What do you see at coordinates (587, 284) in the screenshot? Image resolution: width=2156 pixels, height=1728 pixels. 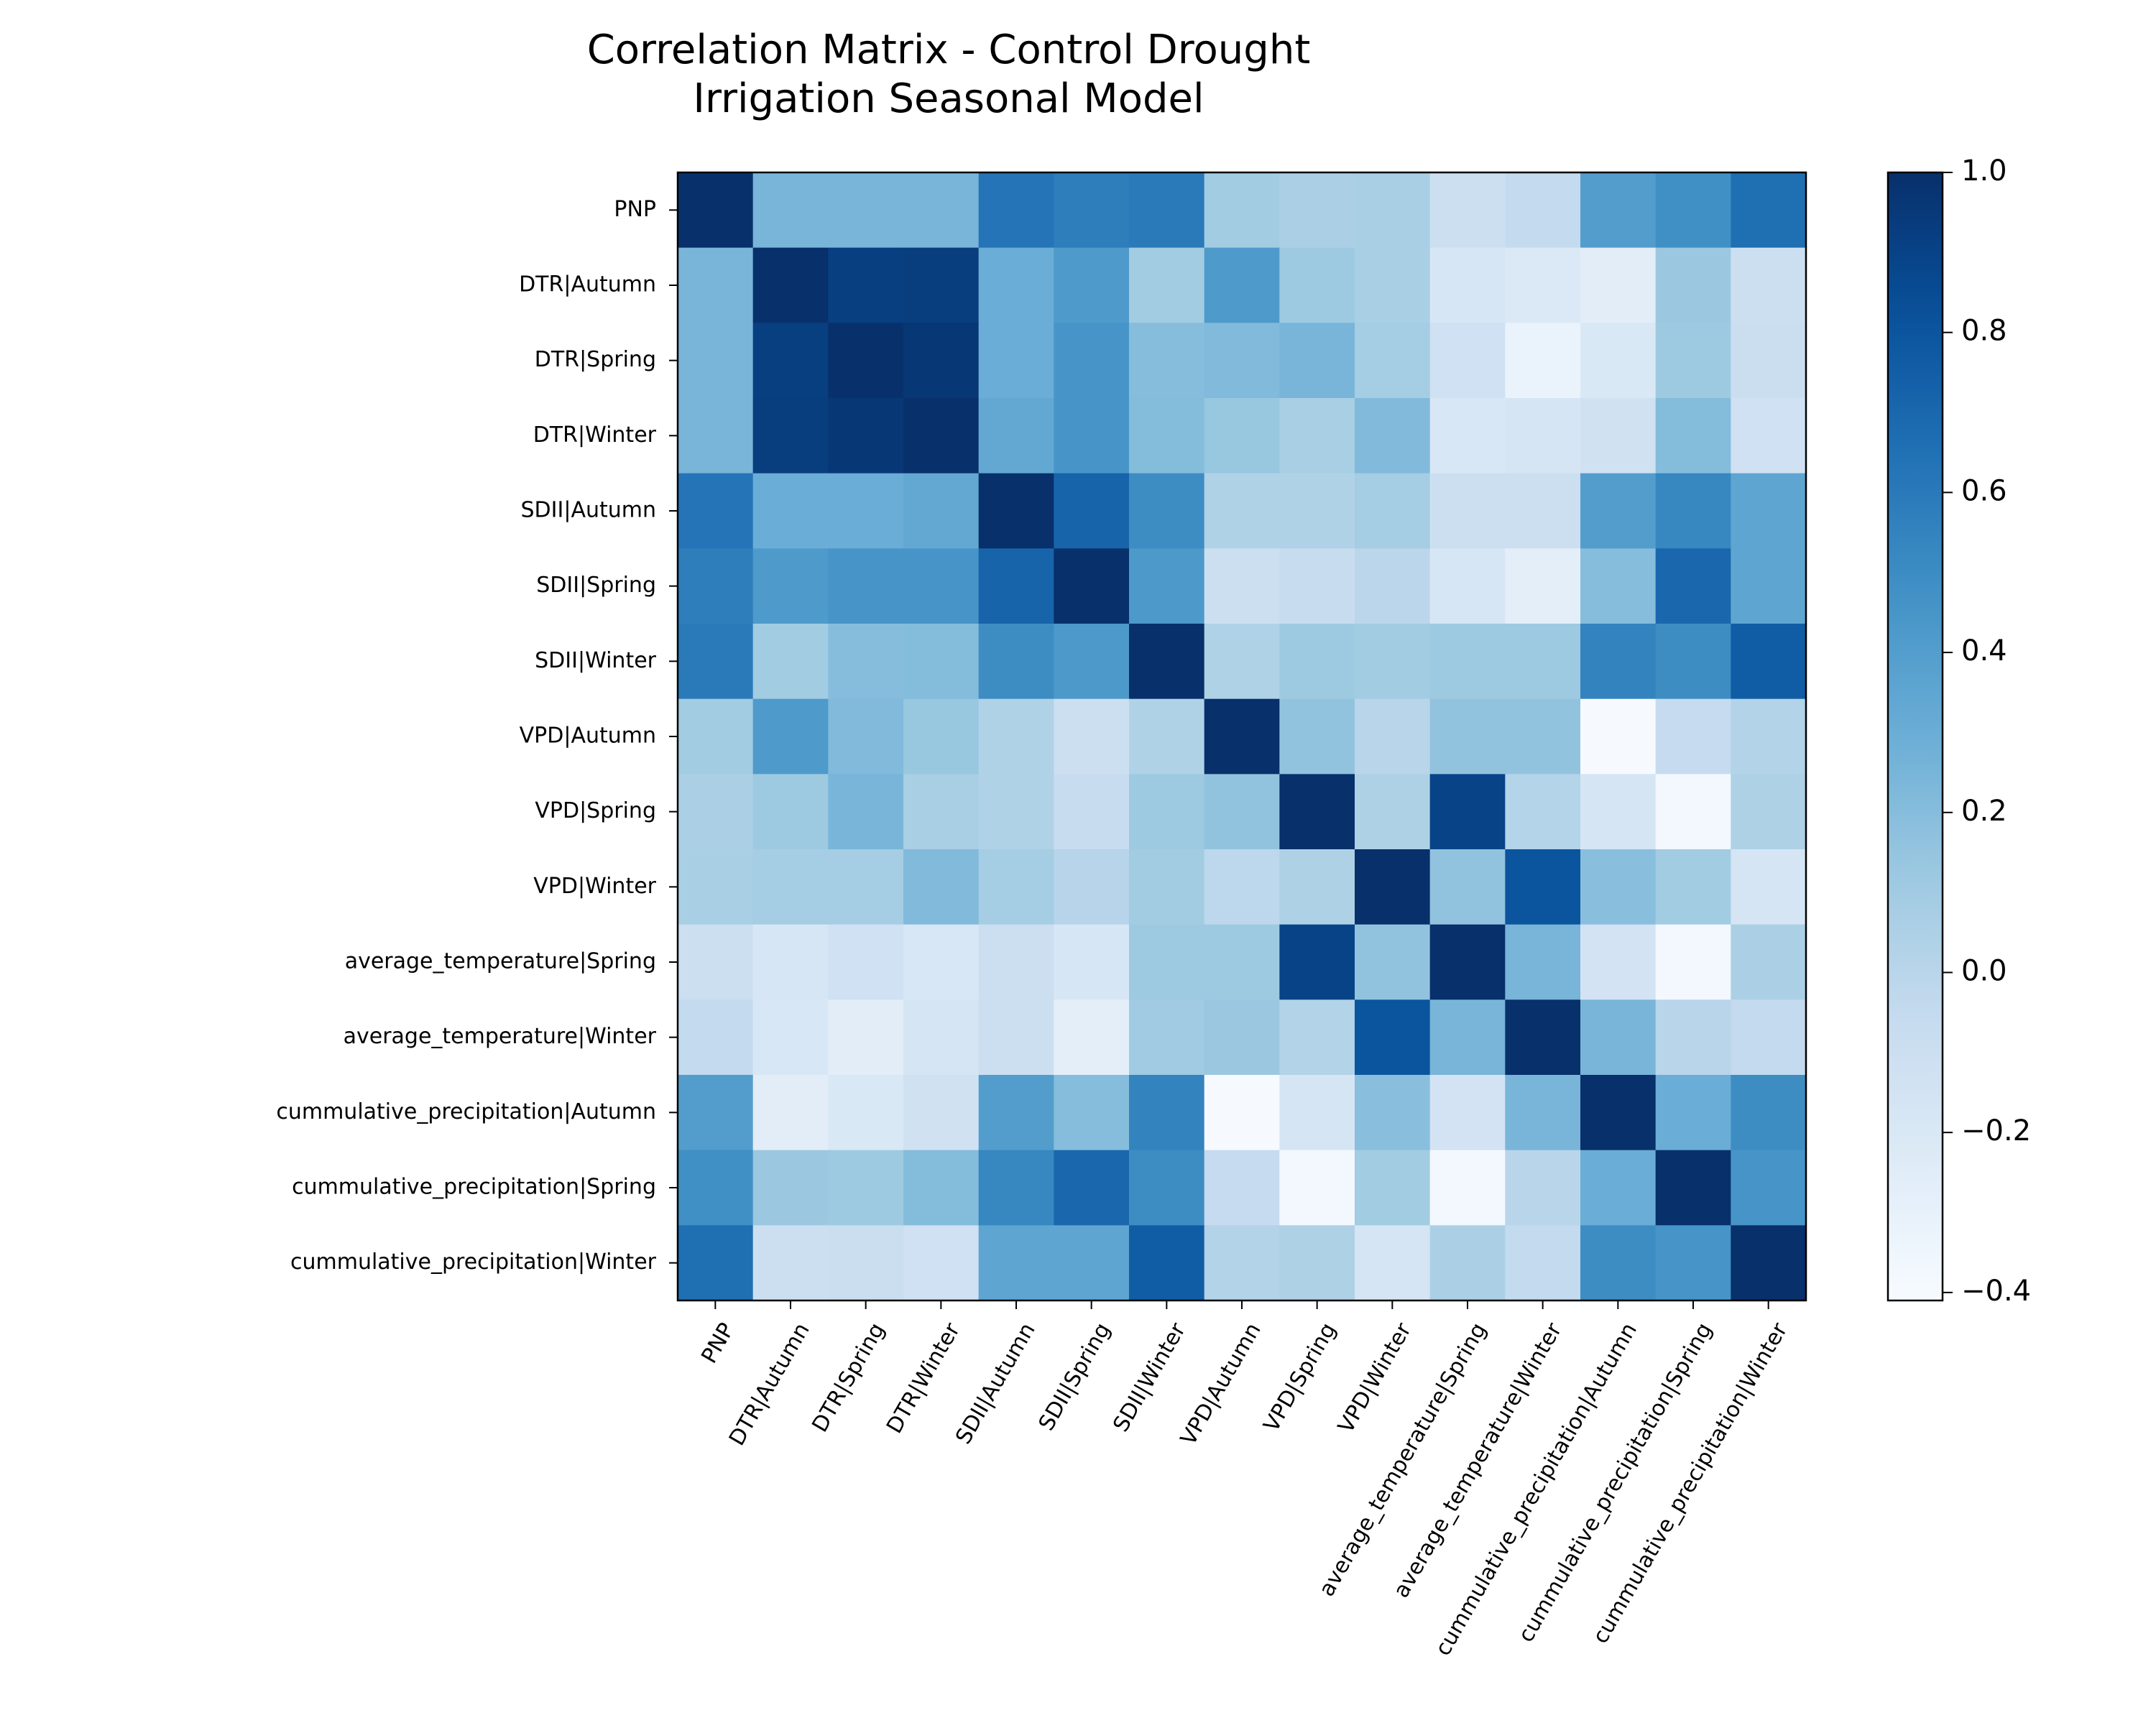 I see `y-tick-label: DTR|Autumn` at bounding box center [587, 284].